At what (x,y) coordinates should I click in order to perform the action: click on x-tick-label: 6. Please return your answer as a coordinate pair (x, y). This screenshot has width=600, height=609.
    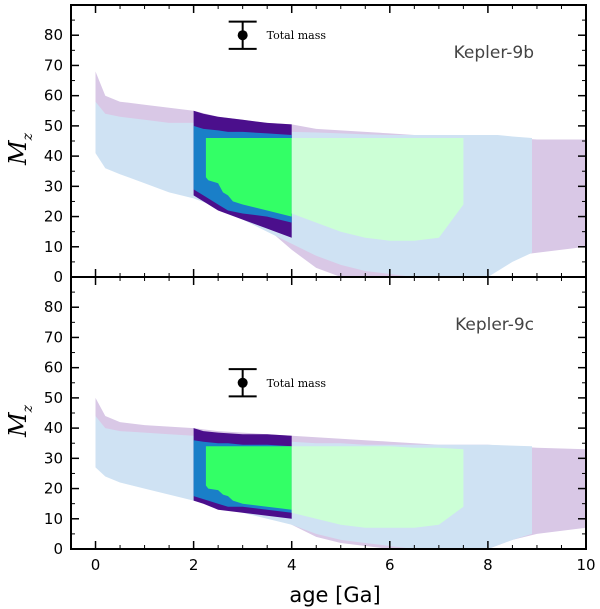
    Looking at the image, I should click on (390, 565).